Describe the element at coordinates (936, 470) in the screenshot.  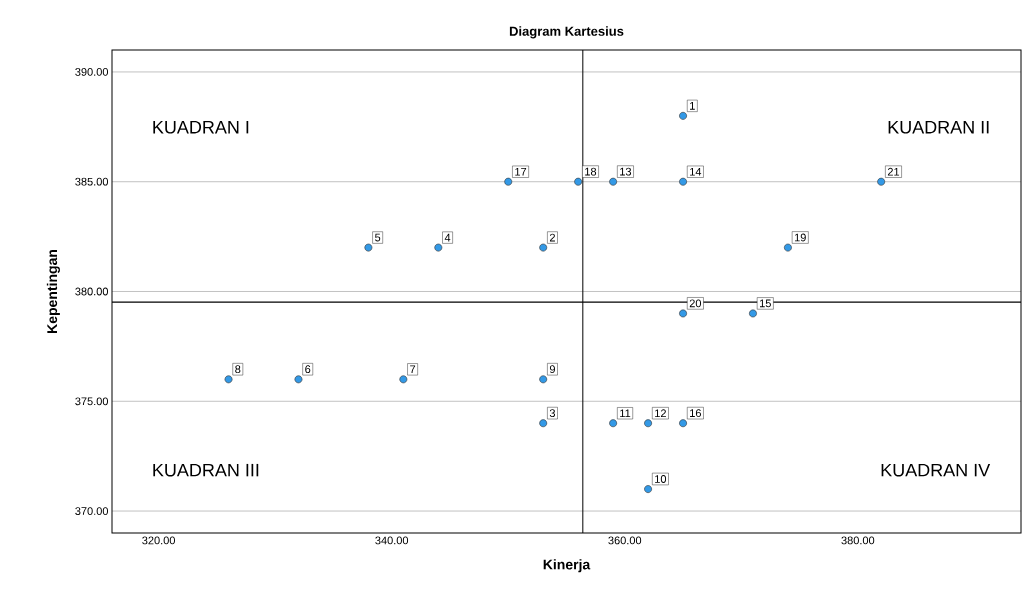
I see `annotation: KUADRAN IV` at that location.